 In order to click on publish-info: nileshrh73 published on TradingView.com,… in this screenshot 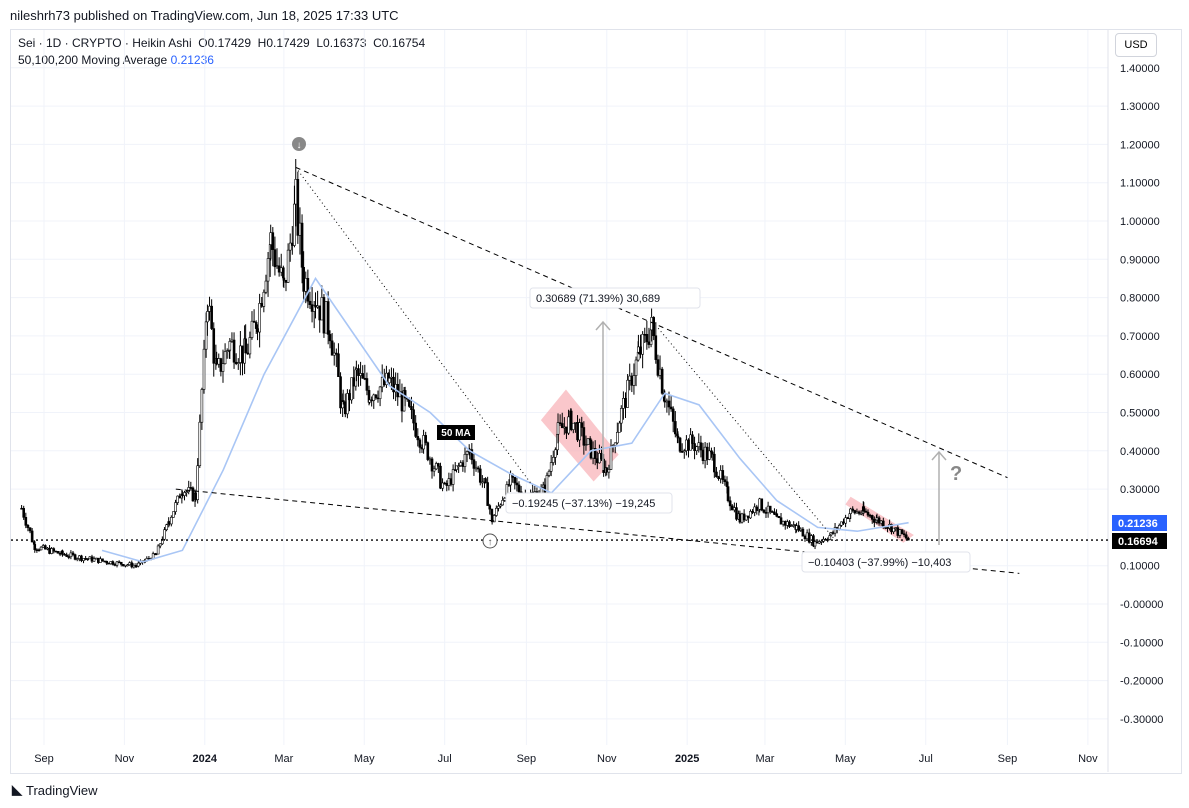, I will do `click(204, 15)`.